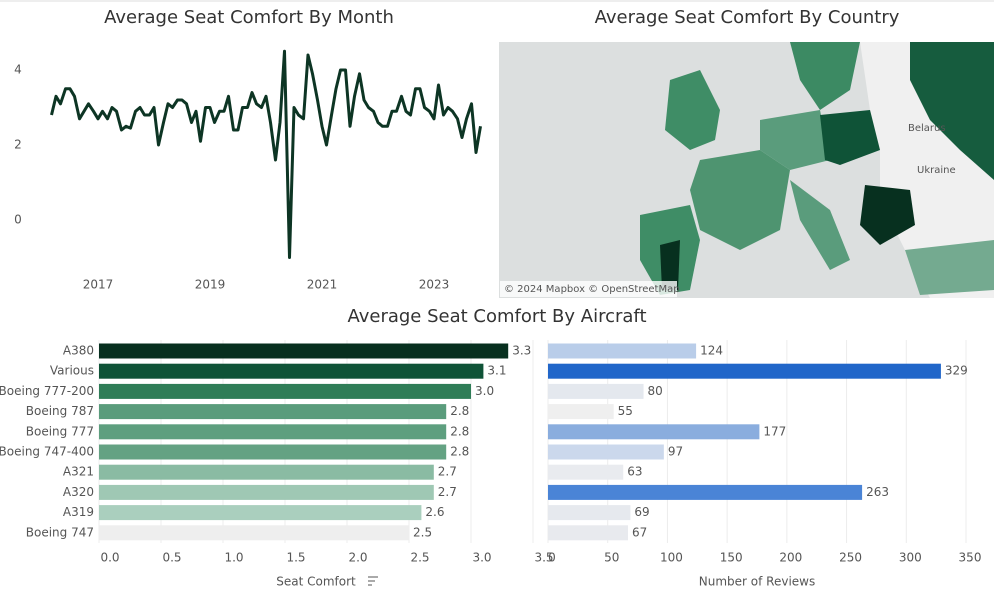 Image resolution: width=994 pixels, height=597 pixels. What do you see at coordinates (592, 289) in the screenshot?
I see `attribution: © 2024 Mapbox © OpenStreetMap` at bounding box center [592, 289].